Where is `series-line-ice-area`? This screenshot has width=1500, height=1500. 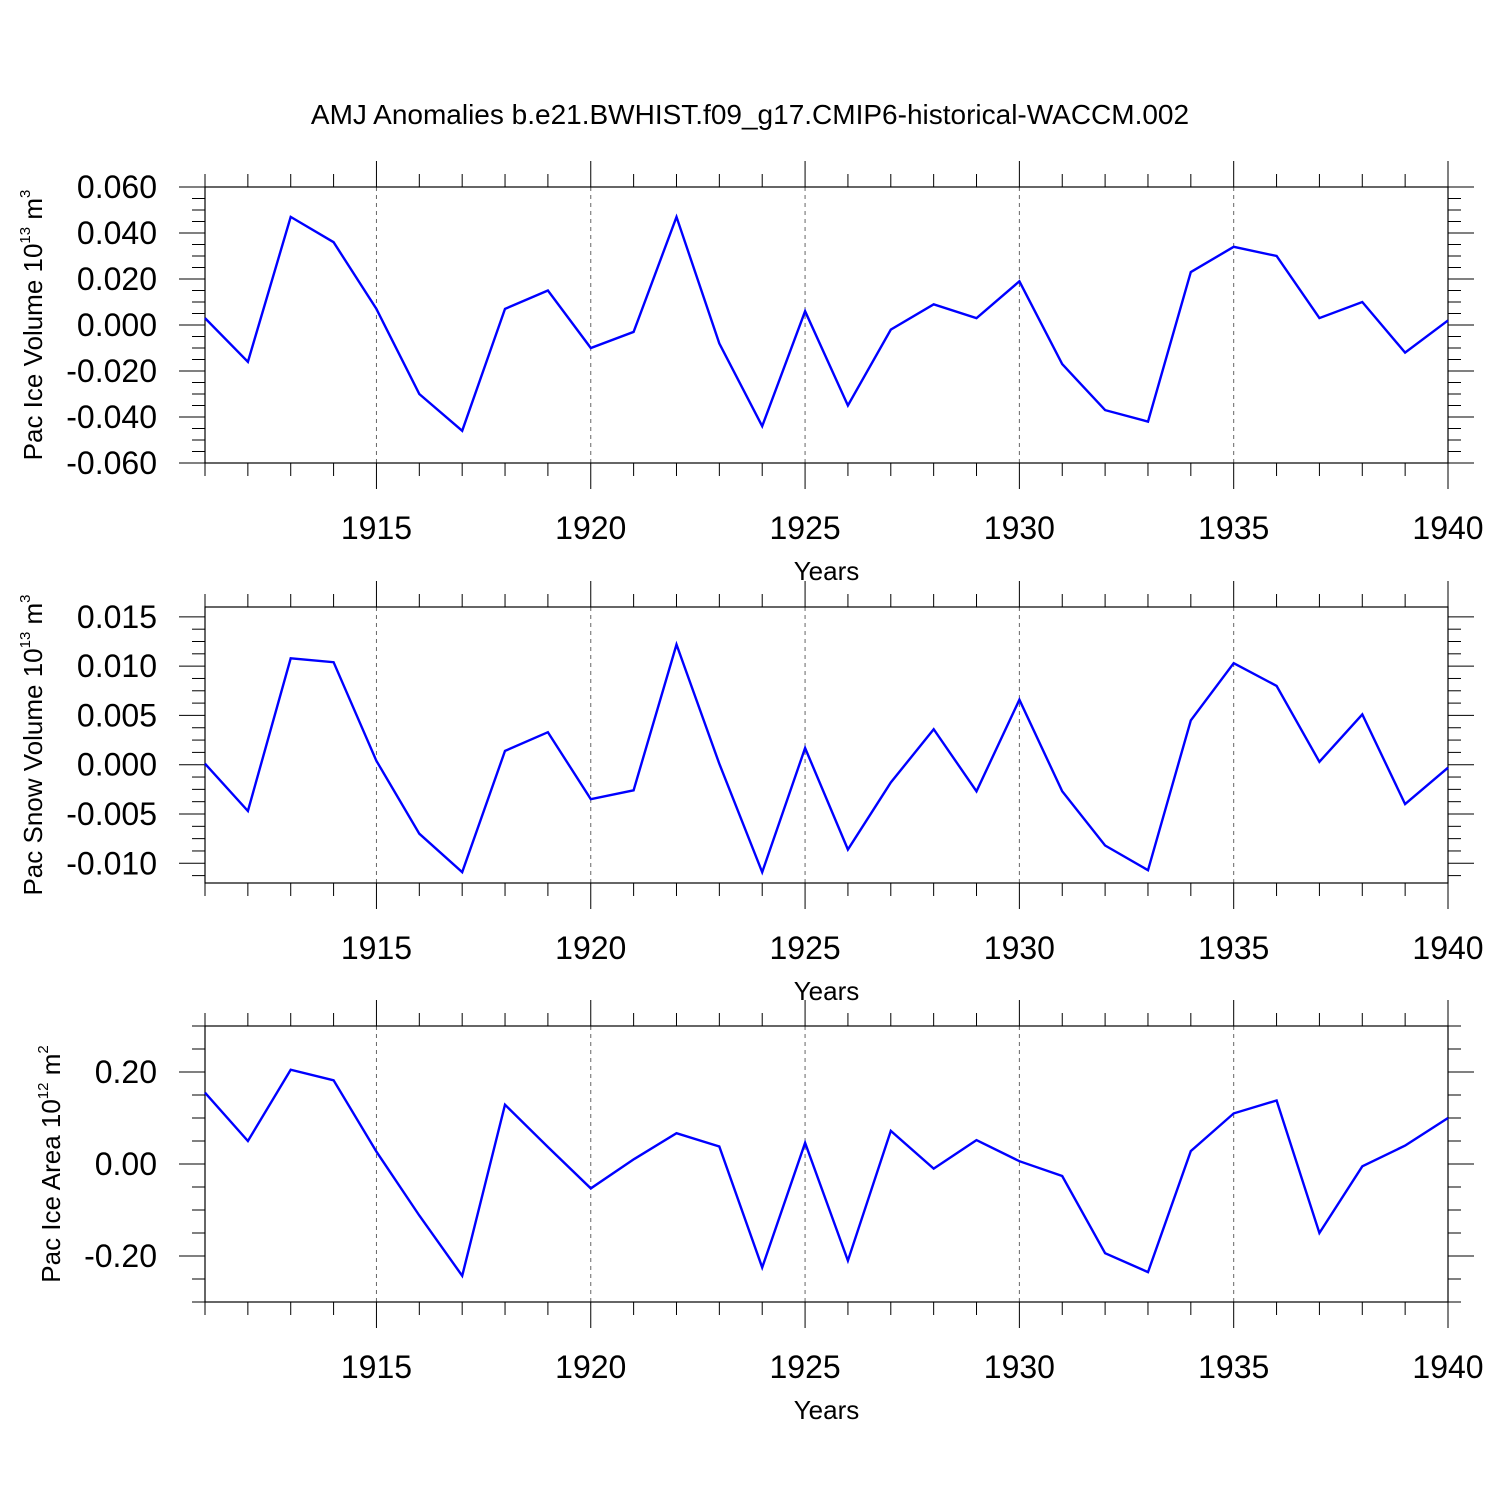
series-line-ice-area is located at coordinates (826, 1173).